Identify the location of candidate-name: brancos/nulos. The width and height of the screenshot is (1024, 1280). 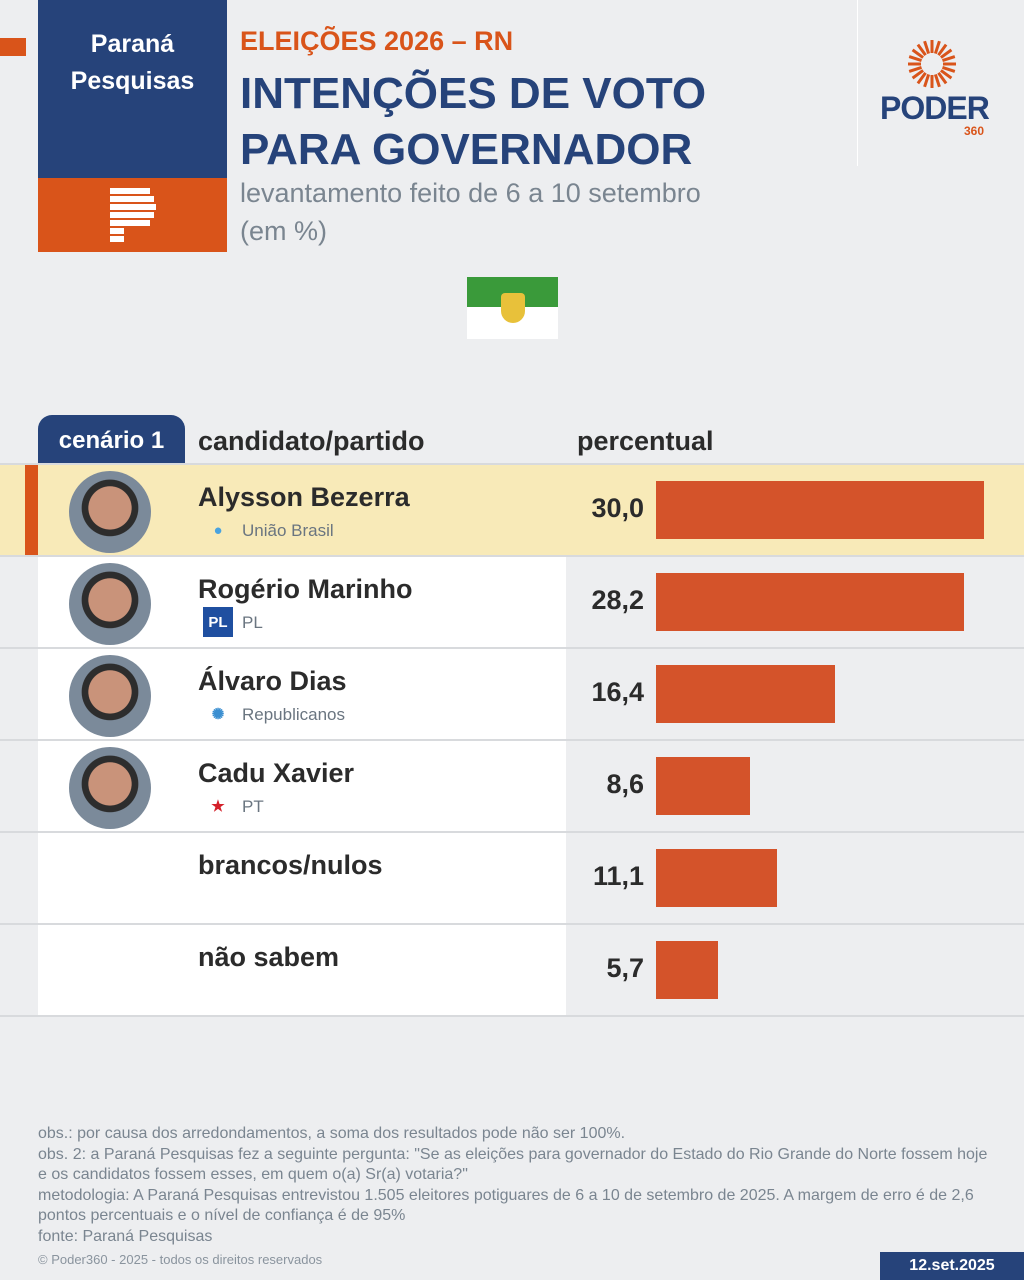
(290, 865).